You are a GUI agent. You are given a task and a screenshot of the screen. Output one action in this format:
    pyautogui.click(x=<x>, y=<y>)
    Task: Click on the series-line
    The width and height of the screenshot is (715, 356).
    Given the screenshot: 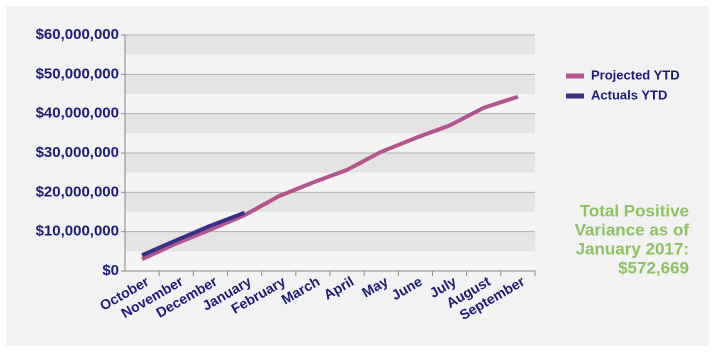 What is the action you would take?
    pyautogui.click(x=193, y=234)
    